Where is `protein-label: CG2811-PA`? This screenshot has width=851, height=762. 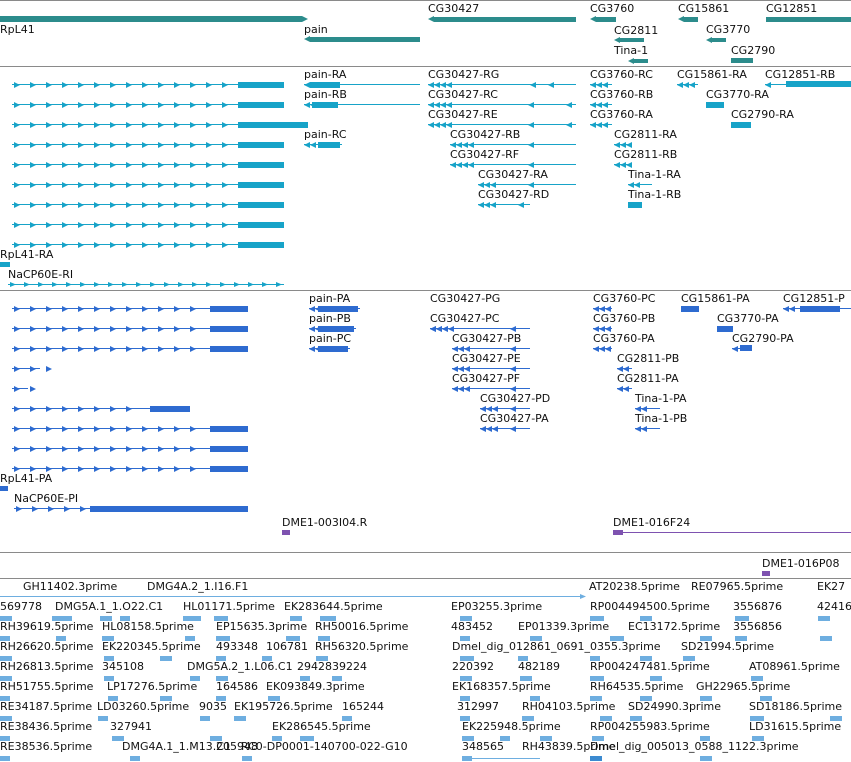 protein-label: CG2811-PA is located at coordinates (648, 378).